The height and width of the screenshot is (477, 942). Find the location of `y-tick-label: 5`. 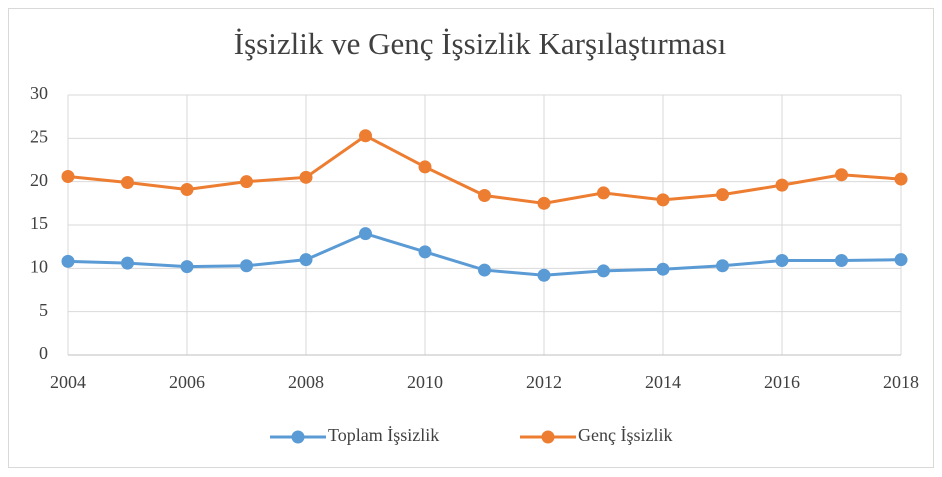

y-tick-label: 5 is located at coordinates (43, 310).